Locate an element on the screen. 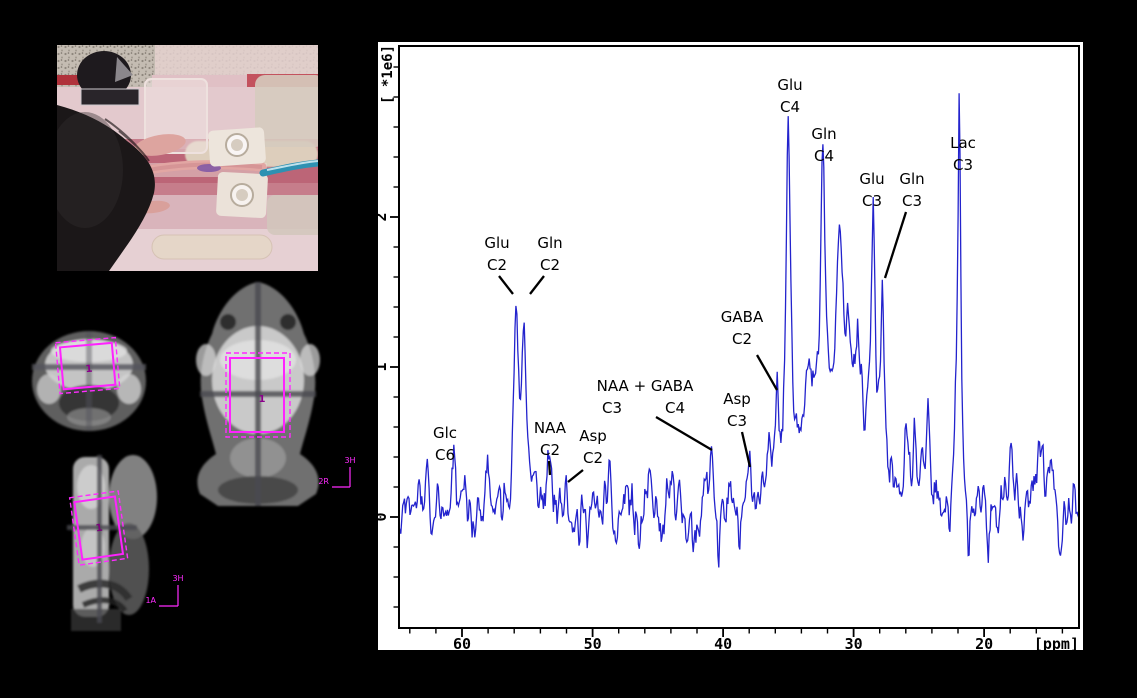 This screenshot has height=698, width=1137. sagittal-orientation-marker: 3H 1A is located at coordinates (164, 590).